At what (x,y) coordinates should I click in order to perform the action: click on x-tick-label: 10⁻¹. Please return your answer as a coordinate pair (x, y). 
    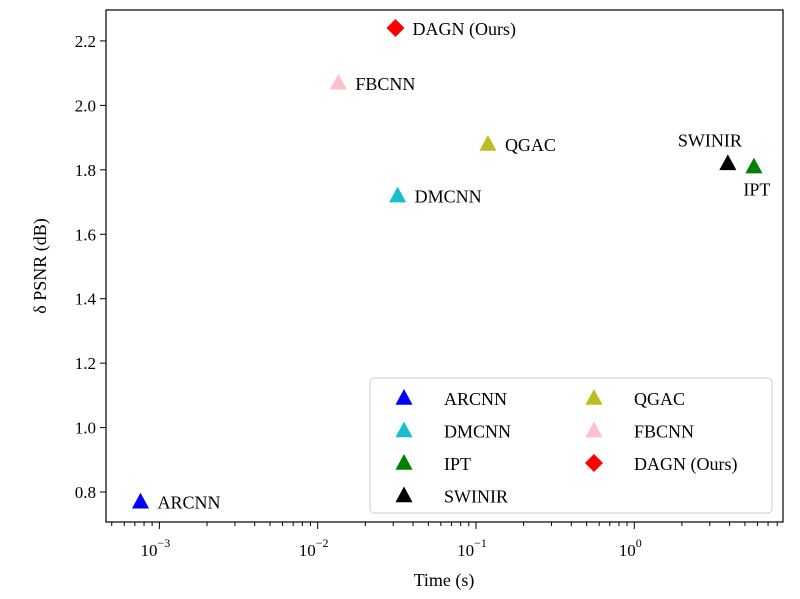
    Looking at the image, I should click on (472, 548).